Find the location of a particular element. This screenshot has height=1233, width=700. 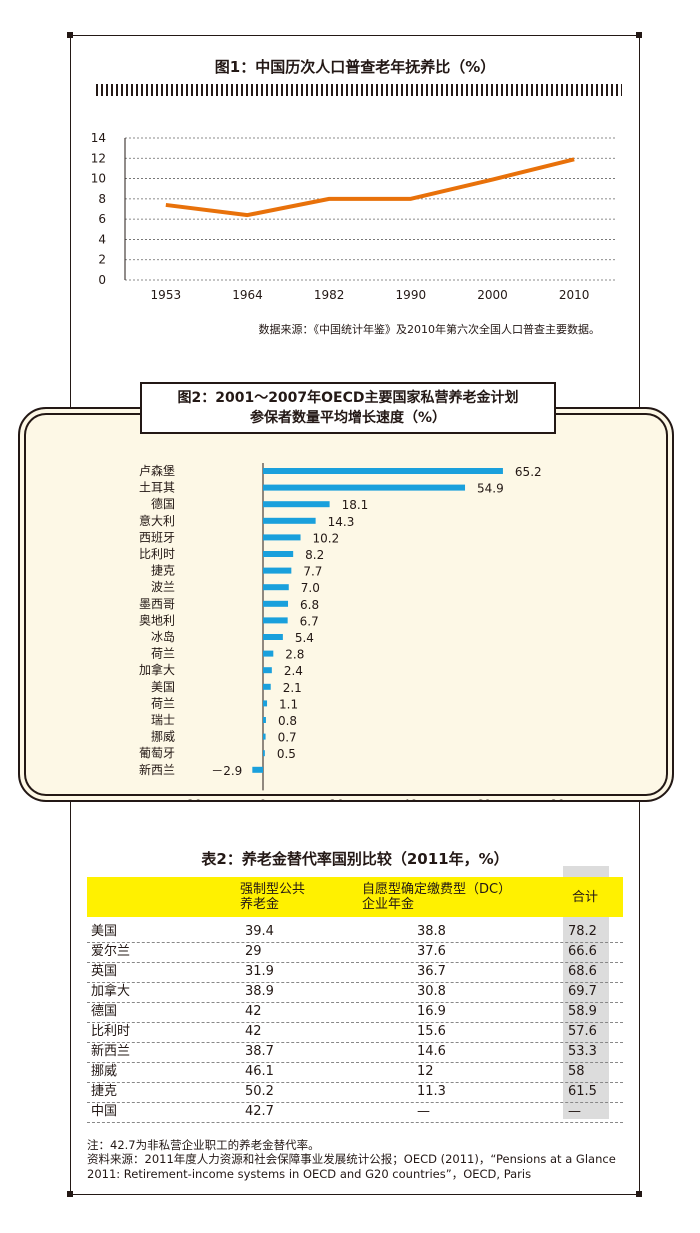

country-cell: 捷克 is located at coordinates (104, 1091).